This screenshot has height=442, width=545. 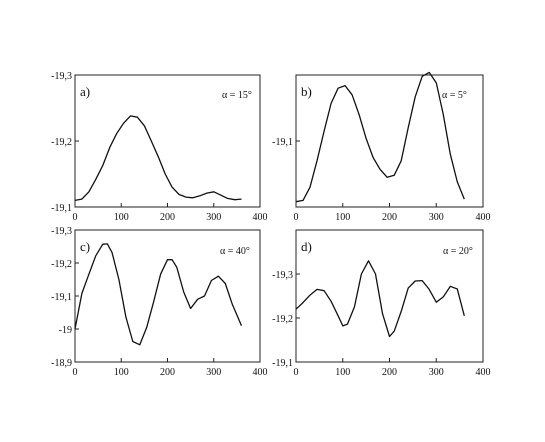 I want to click on panel-2: 0 100 200 300 400 -19,1 b) α = 5°, so click(x=381, y=147).